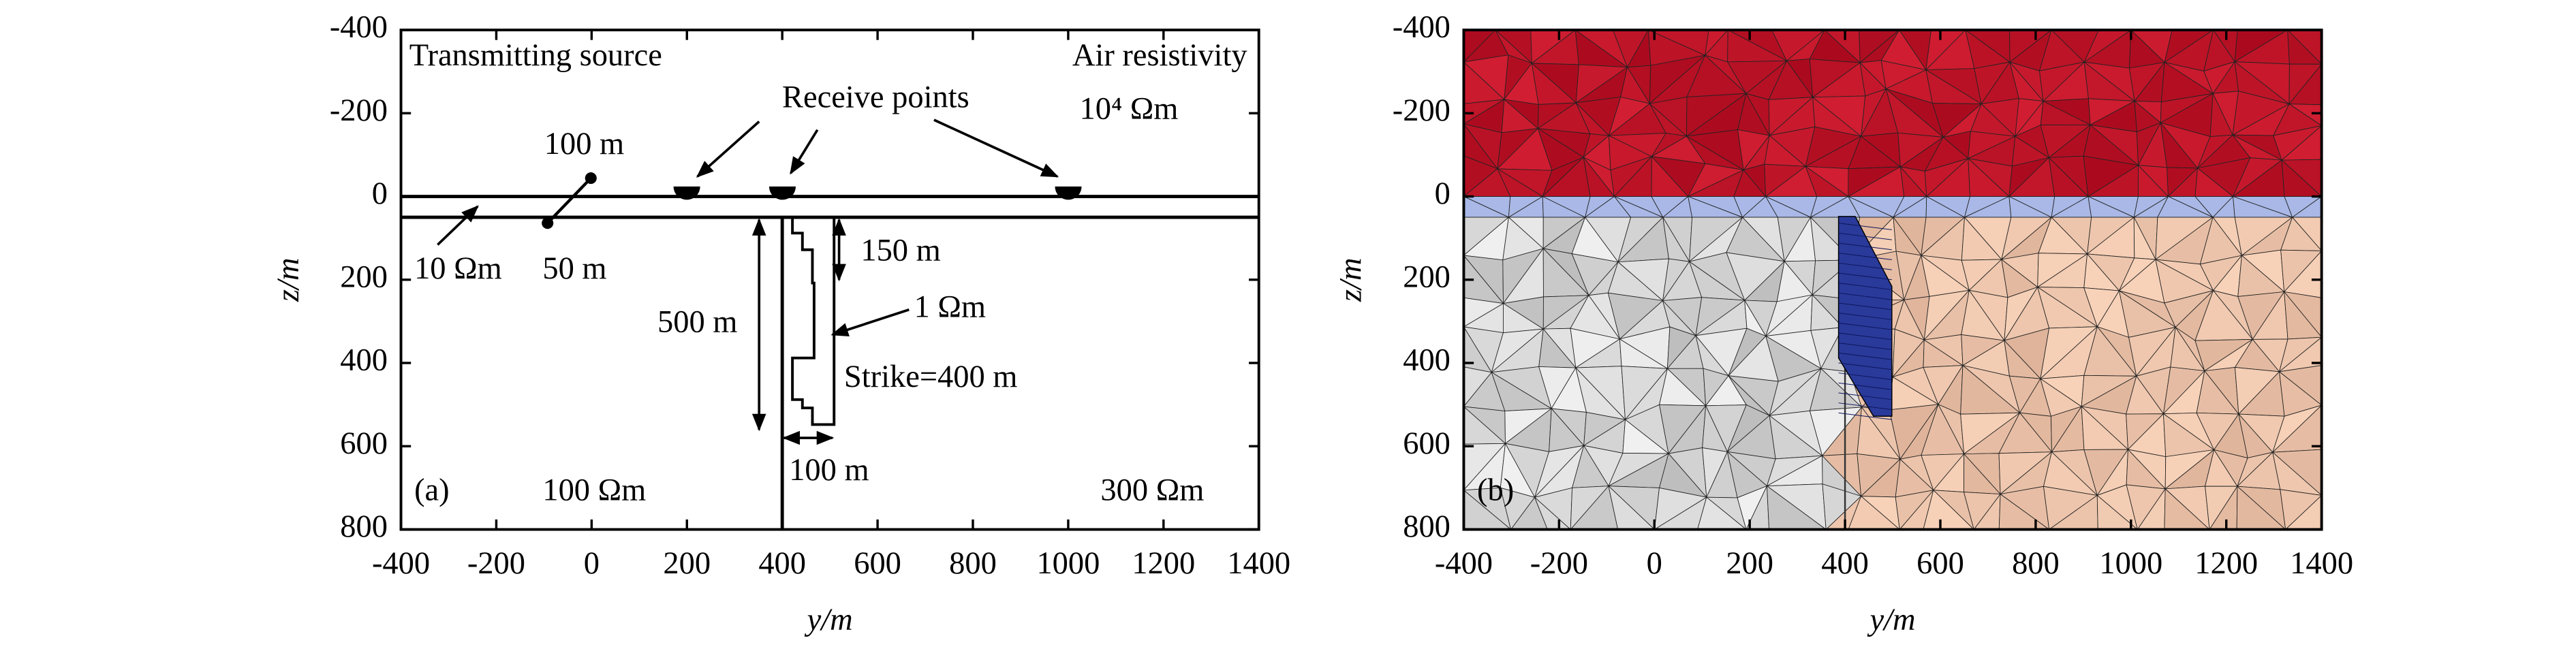 This screenshot has height=651, width=2576. I want to click on panel-label: (a), so click(432, 490).